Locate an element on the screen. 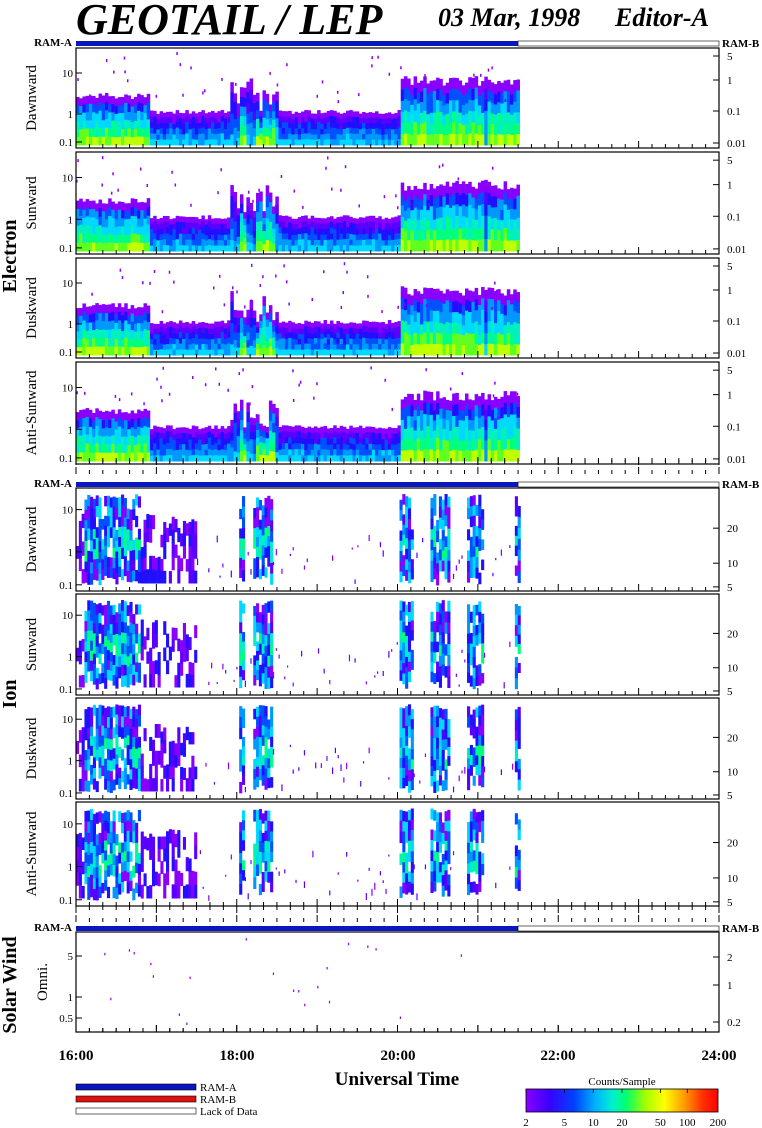  y-tick-label: 1 is located at coordinates (730, 81).